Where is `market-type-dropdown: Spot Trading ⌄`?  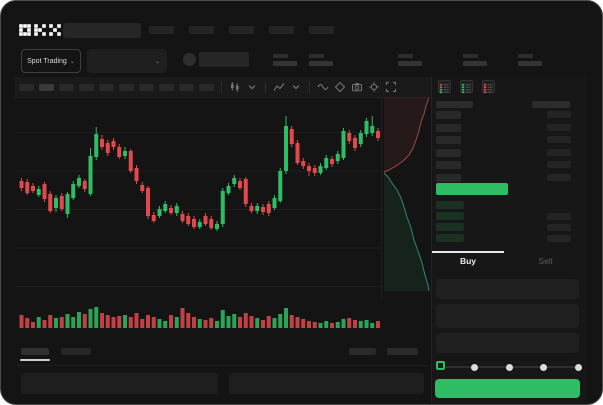 market-type-dropdown: Spot Trading ⌄ is located at coordinates (51, 61).